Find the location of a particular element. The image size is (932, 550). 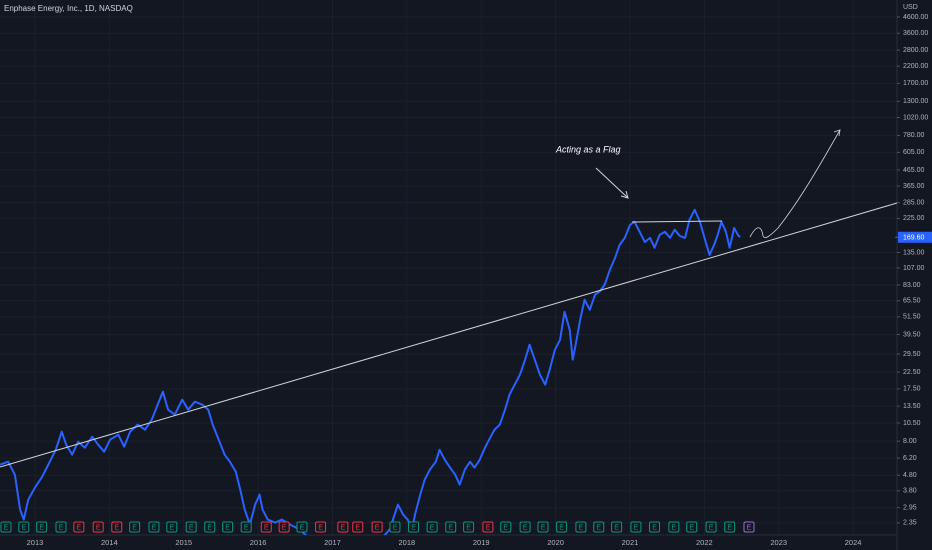

y-tick-label: 83.00 is located at coordinates (912, 285).